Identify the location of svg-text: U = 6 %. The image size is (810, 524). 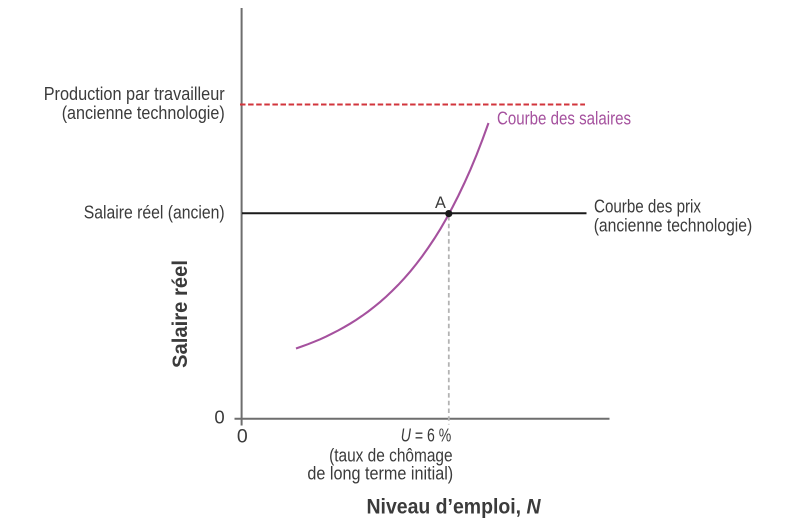
(426, 435).